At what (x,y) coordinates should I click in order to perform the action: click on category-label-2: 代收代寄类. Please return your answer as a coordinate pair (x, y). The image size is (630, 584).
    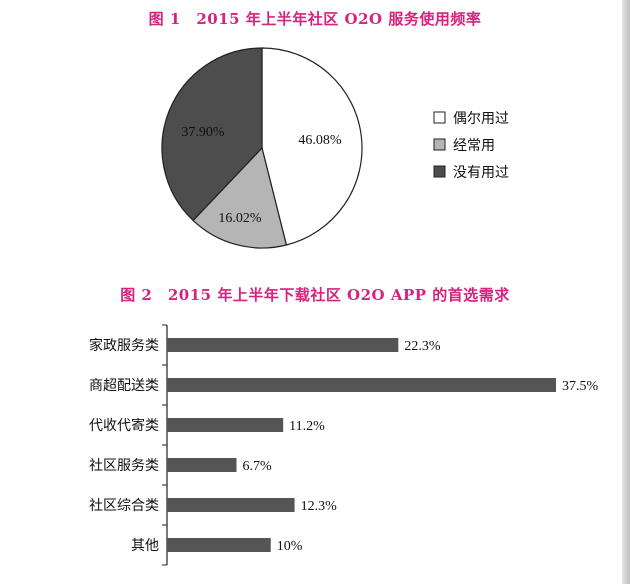
    Looking at the image, I should click on (124, 425).